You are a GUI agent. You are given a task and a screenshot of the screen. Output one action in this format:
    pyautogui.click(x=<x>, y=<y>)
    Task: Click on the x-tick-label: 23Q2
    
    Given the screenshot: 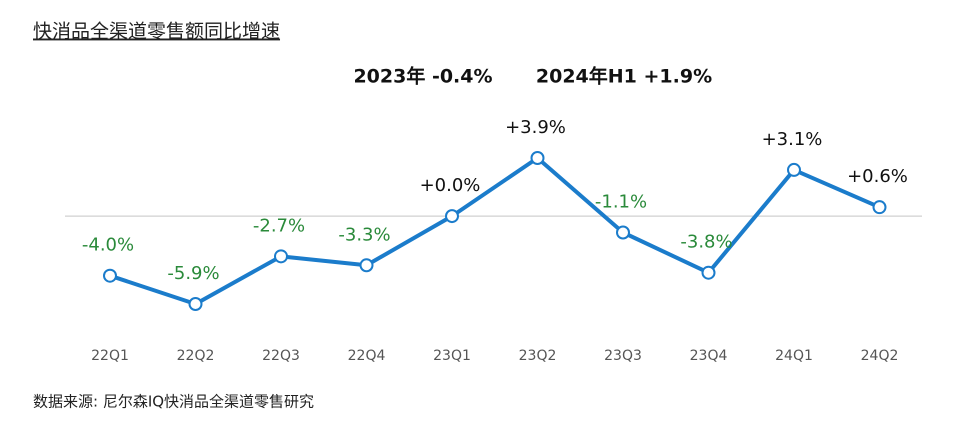 What is the action you would take?
    pyautogui.click(x=538, y=356)
    